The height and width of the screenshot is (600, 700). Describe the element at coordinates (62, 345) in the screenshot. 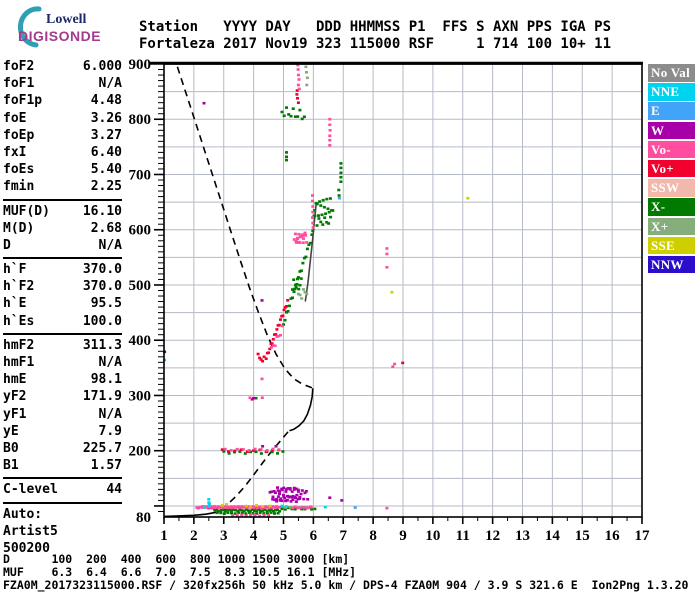

I see `param-row-hmf2: hmF2 311.3` at that location.